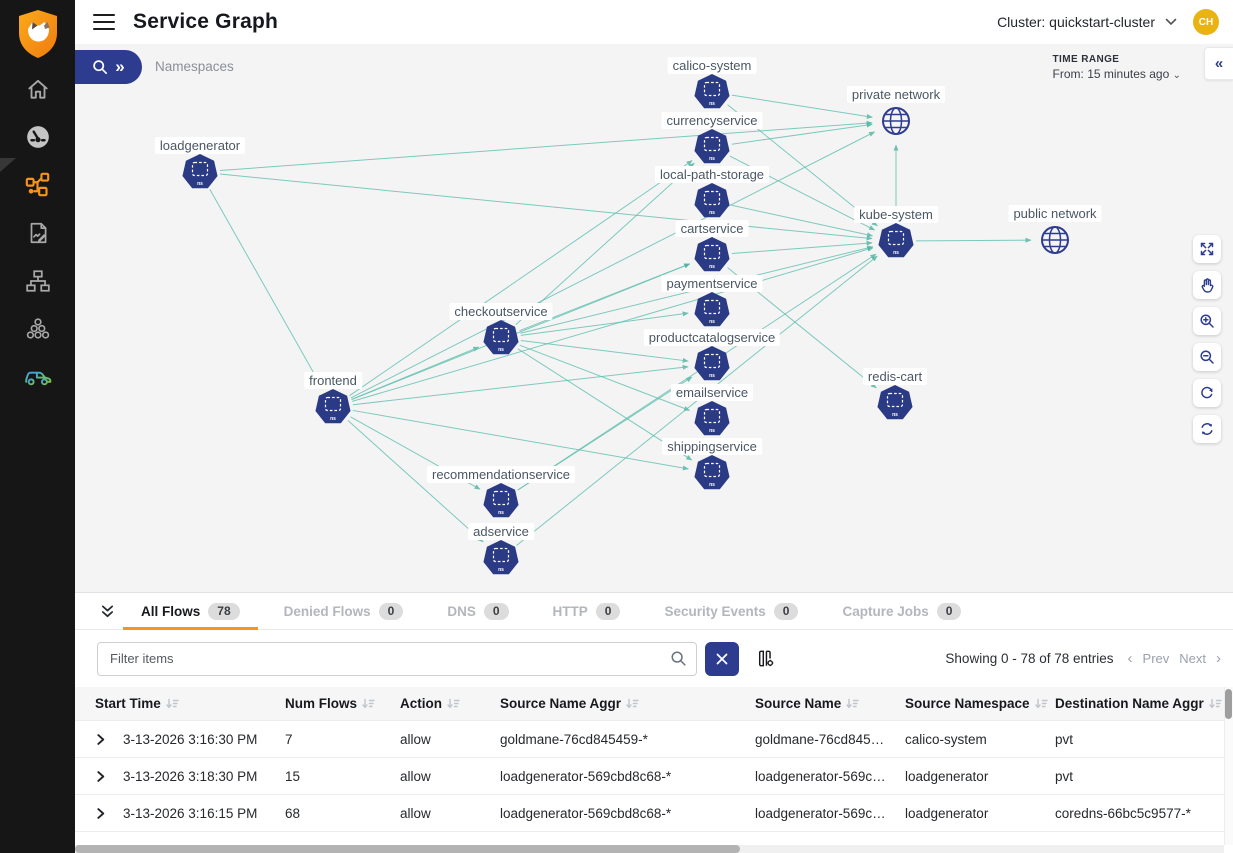  Describe the element at coordinates (391, 611) in the screenshot. I see `tab-count-badge: 0` at that location.